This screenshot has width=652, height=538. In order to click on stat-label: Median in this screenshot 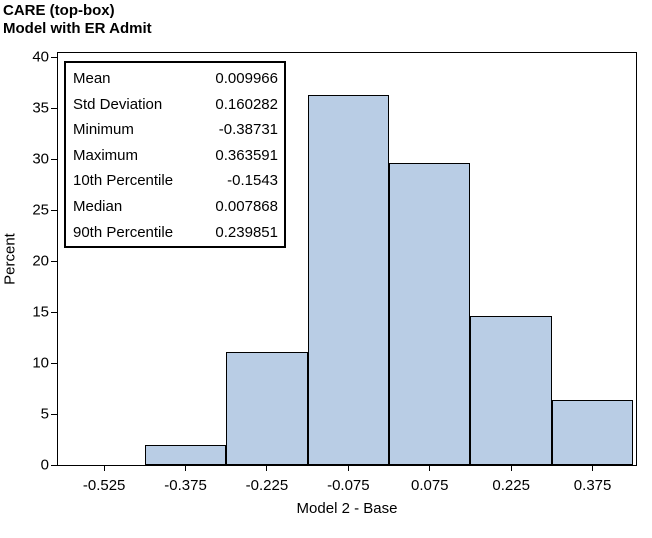, I will do `click(98, 206)`.